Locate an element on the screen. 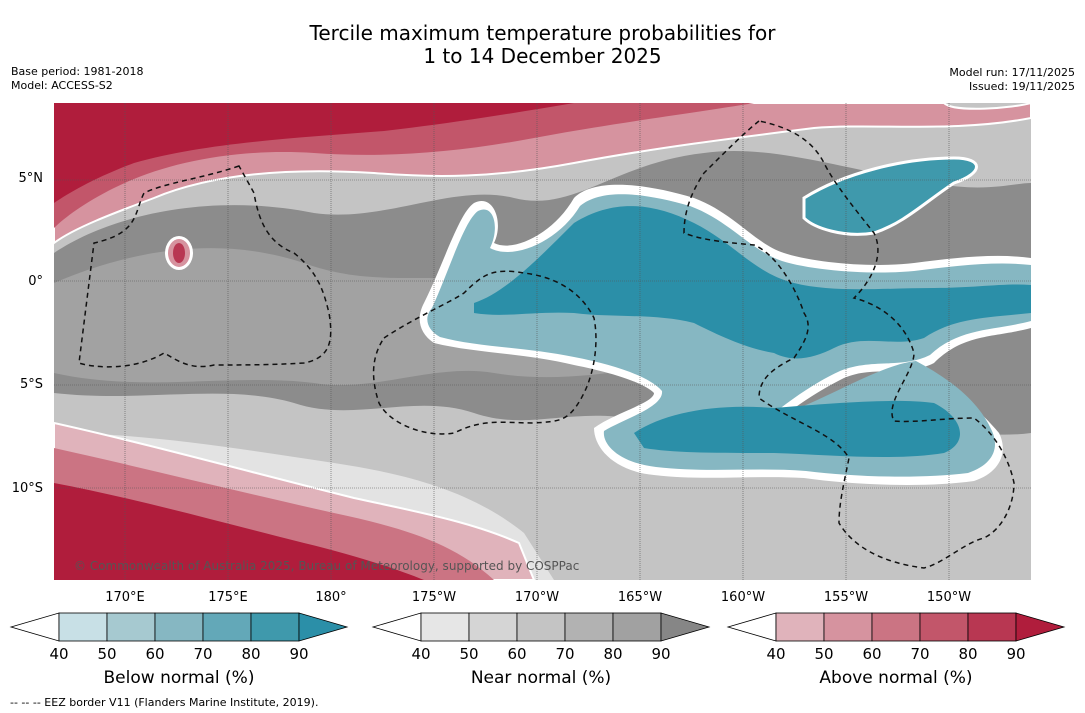  lat-label-10s: 10°S is located at coordinates (27, 488).